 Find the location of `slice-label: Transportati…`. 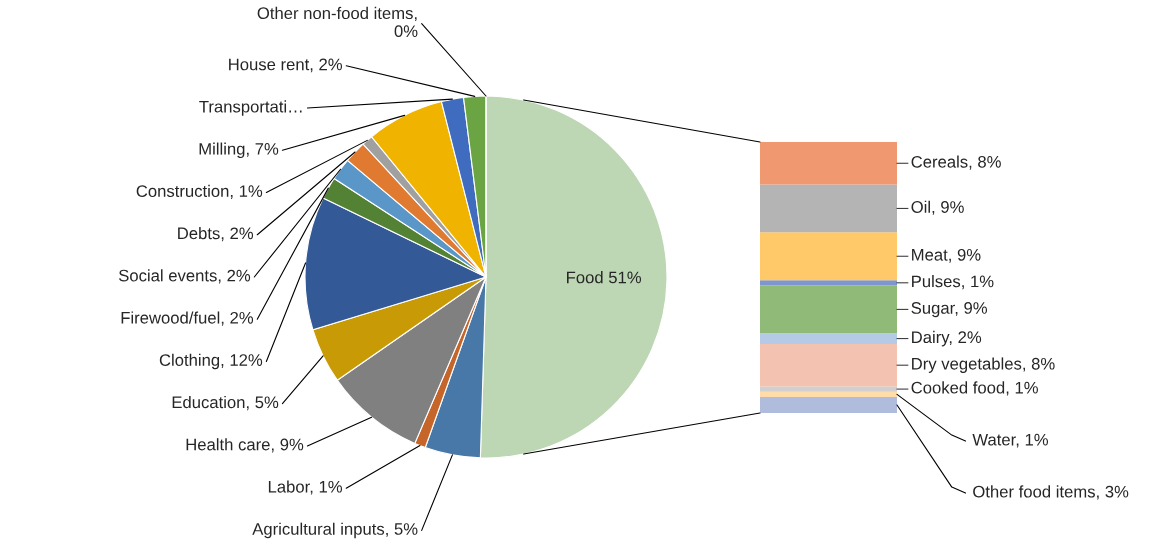

slice-label: Transportati… is located at coordinates (250, 108).